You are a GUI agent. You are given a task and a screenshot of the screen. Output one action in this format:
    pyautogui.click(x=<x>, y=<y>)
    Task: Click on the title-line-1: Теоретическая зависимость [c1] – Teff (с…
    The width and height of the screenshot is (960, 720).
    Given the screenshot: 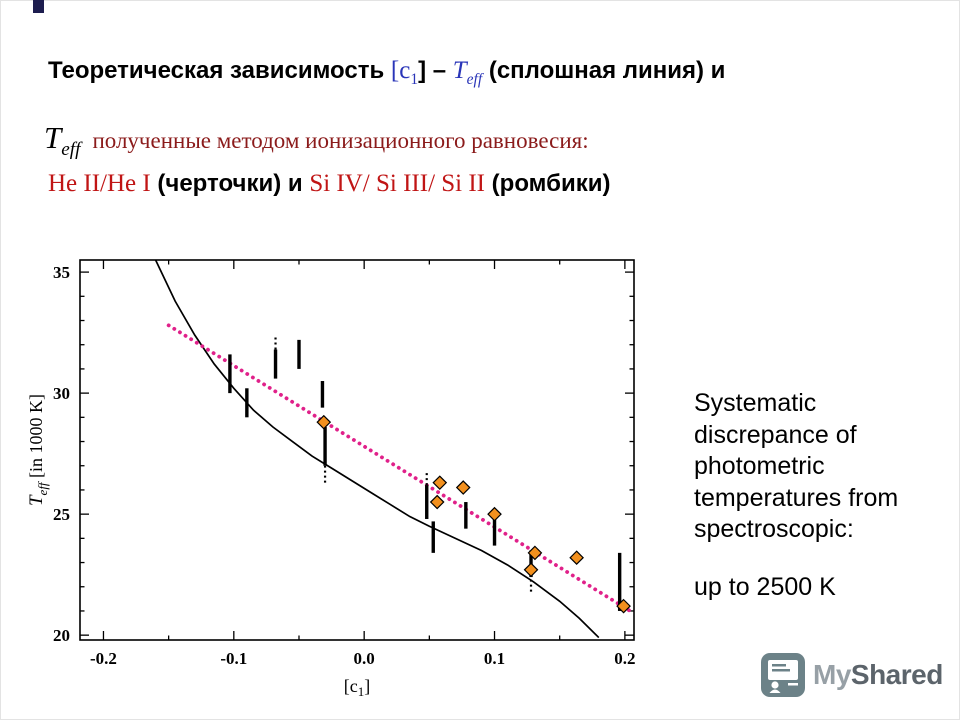 What is the action you would take?
    pyautogui.click(x=386, y=73)
    